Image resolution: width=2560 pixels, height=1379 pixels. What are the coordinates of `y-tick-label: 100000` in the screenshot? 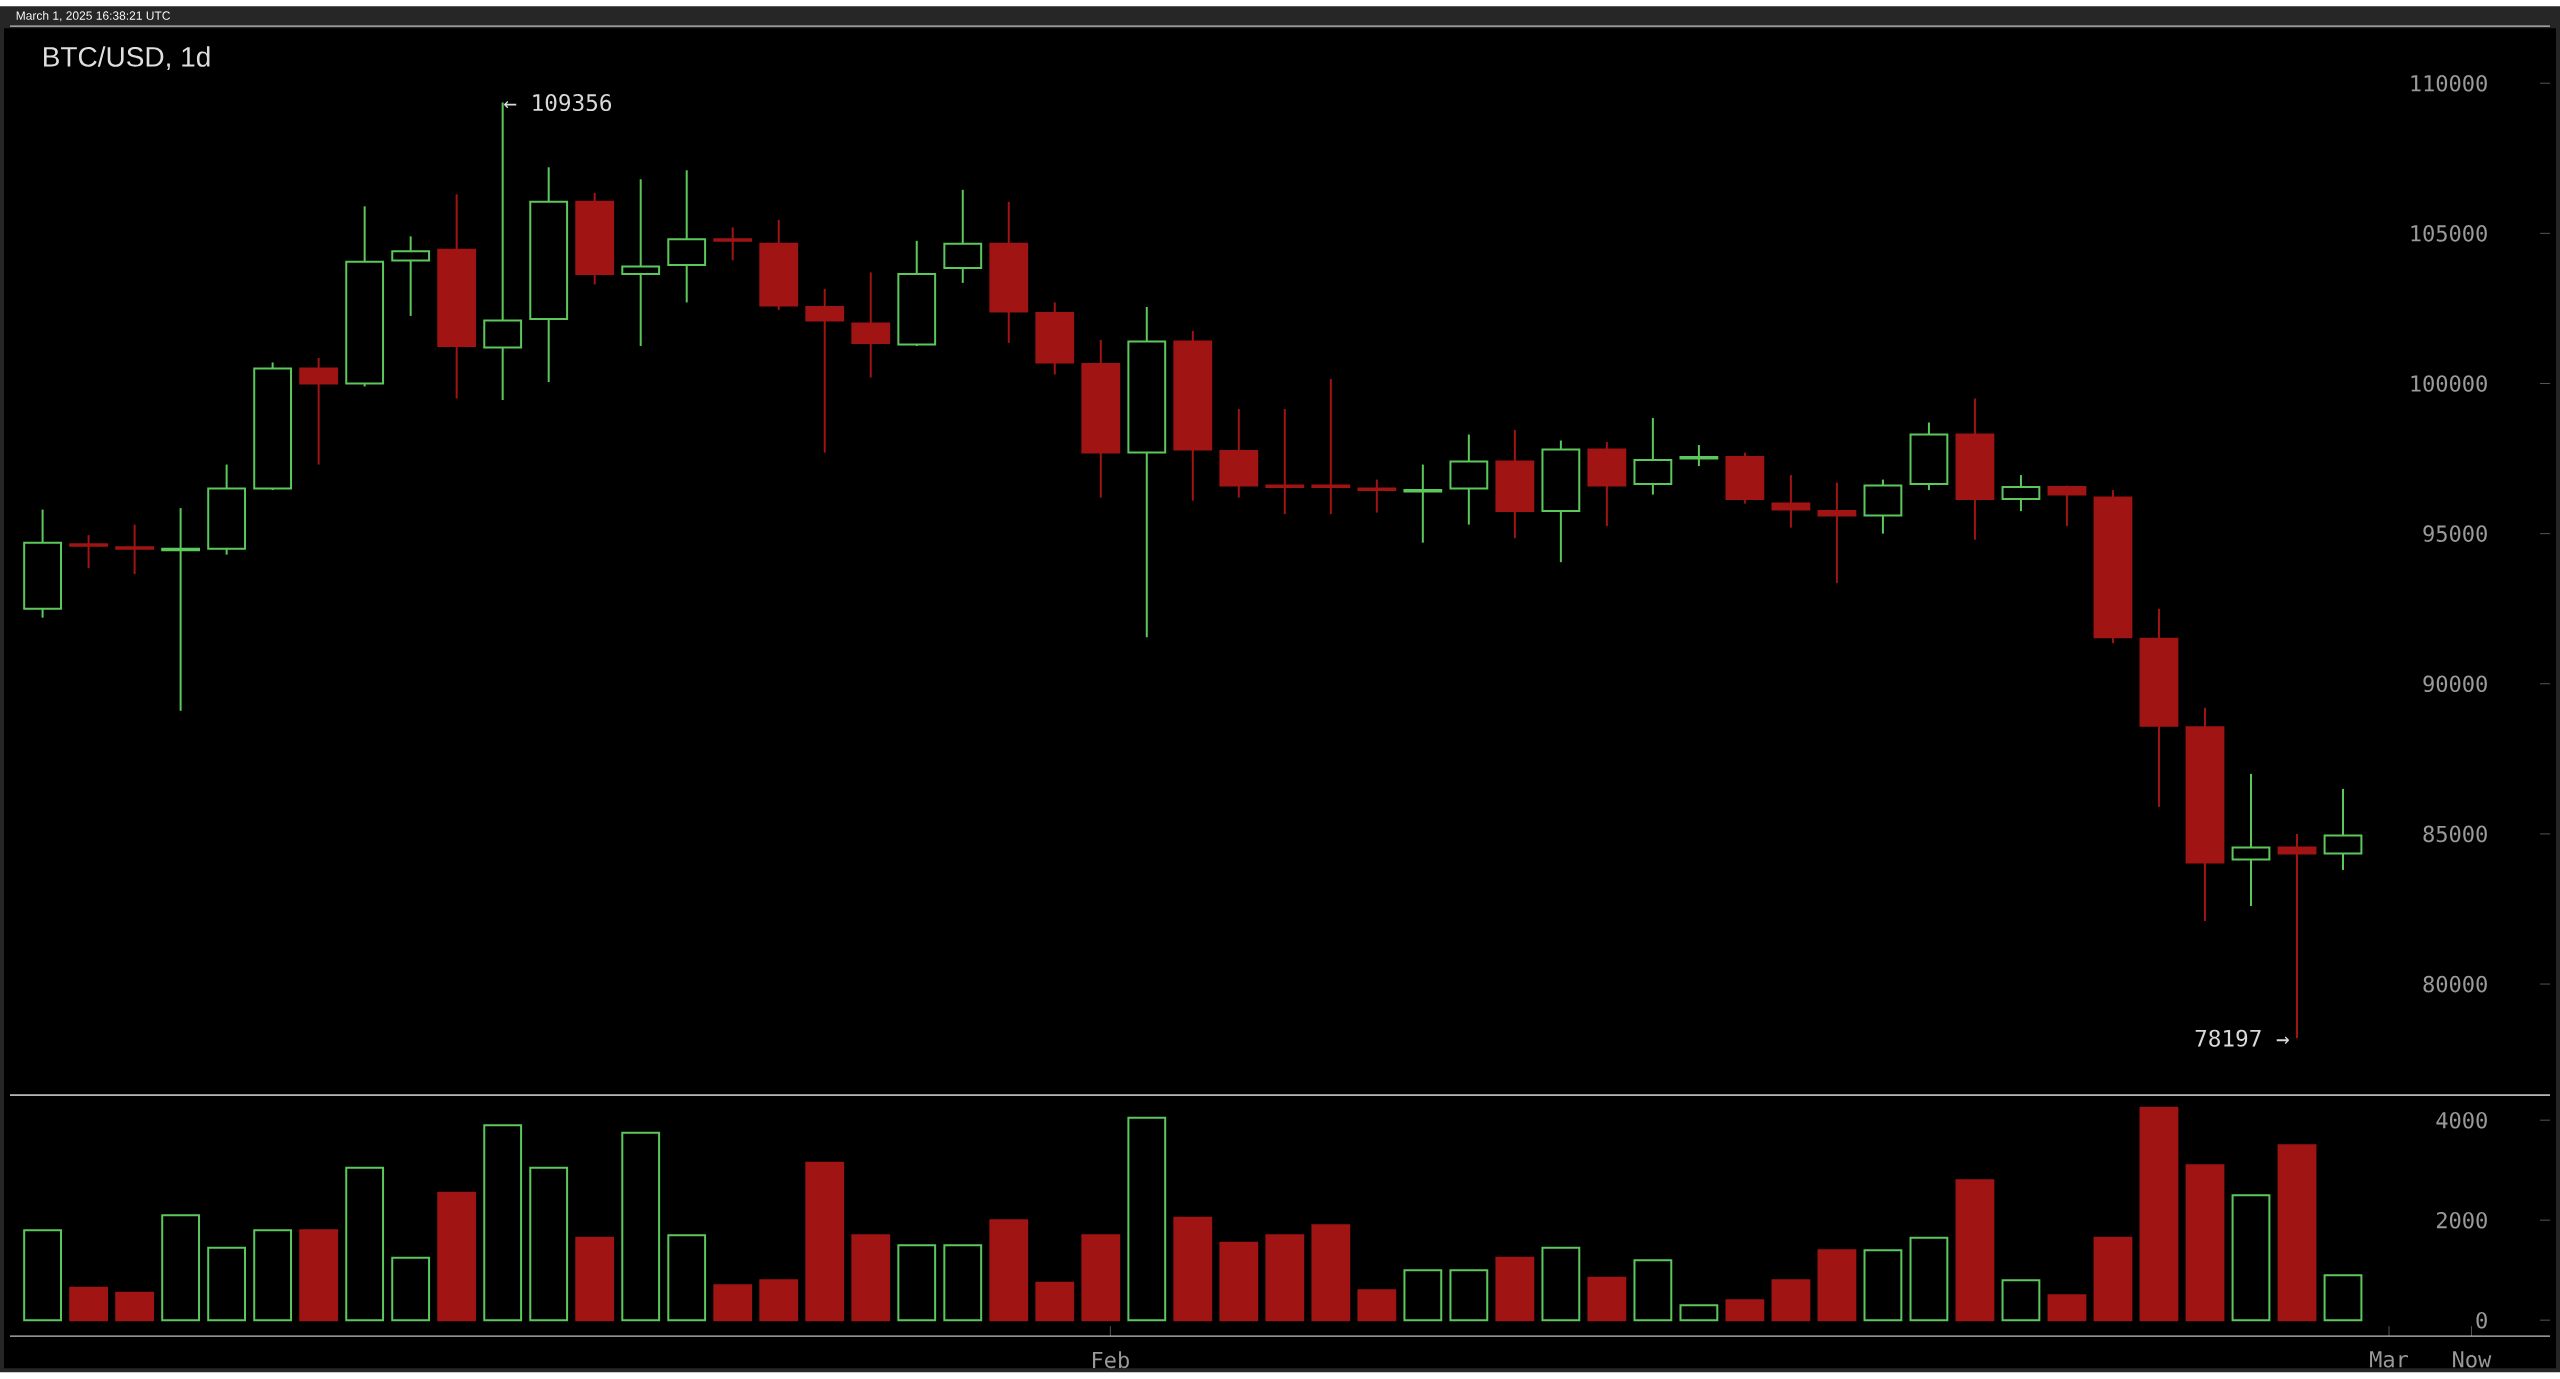 It's located at (2449, 383).